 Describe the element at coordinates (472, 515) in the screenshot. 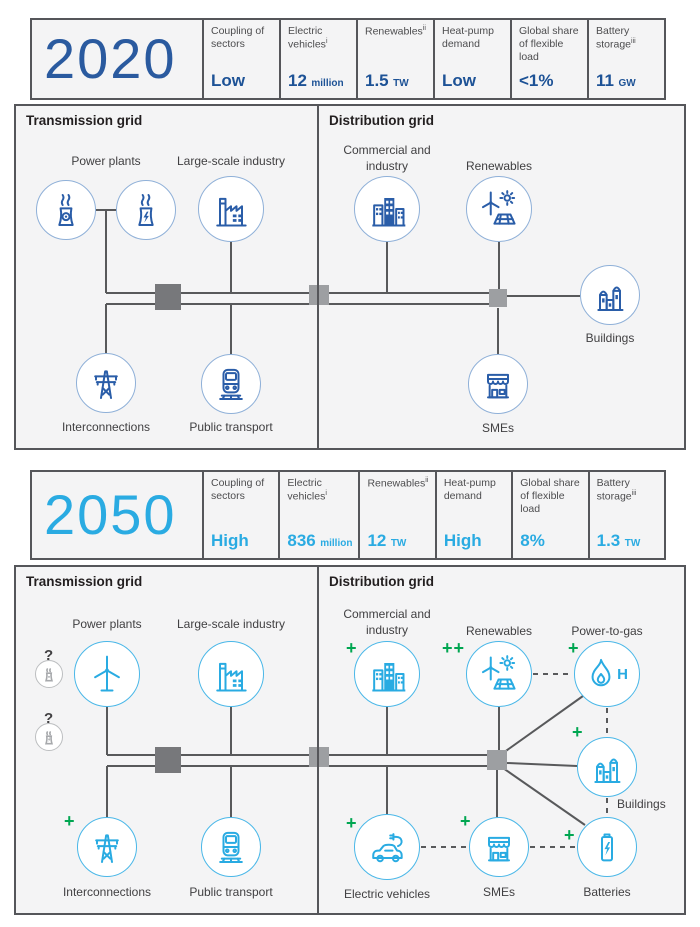

I see `stat-heatpump-2050: Heat-pump demand High` at that location.